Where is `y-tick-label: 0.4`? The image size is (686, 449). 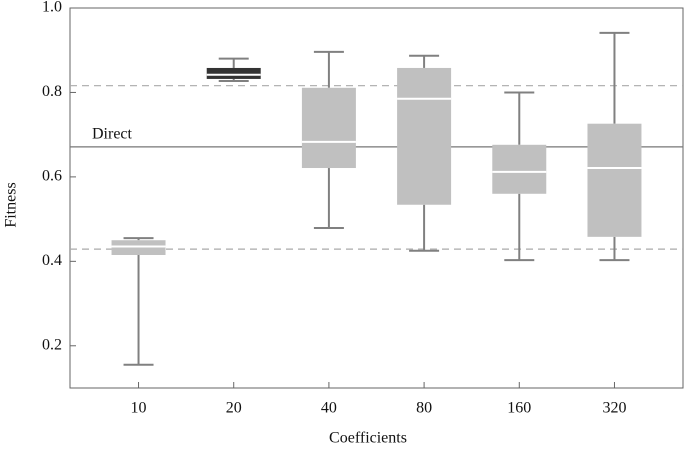 y-tick-label: 0.4 is located at coordinates (52, 260).